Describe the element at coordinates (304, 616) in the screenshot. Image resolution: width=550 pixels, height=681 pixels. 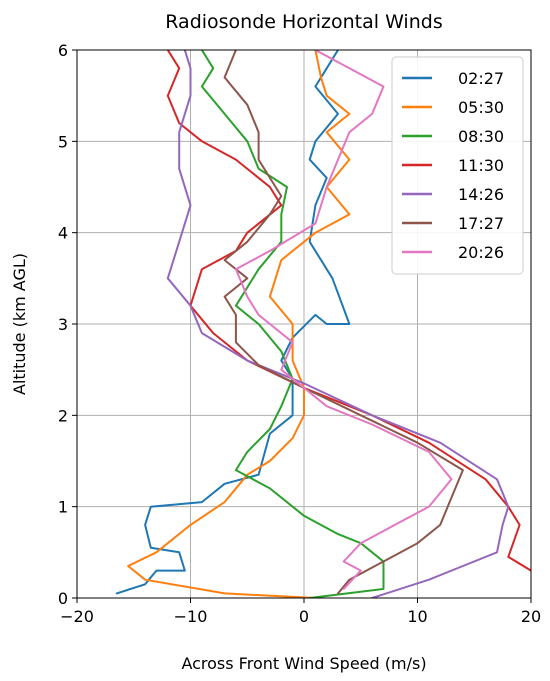
I see `x-tick-label: 0` at that location.